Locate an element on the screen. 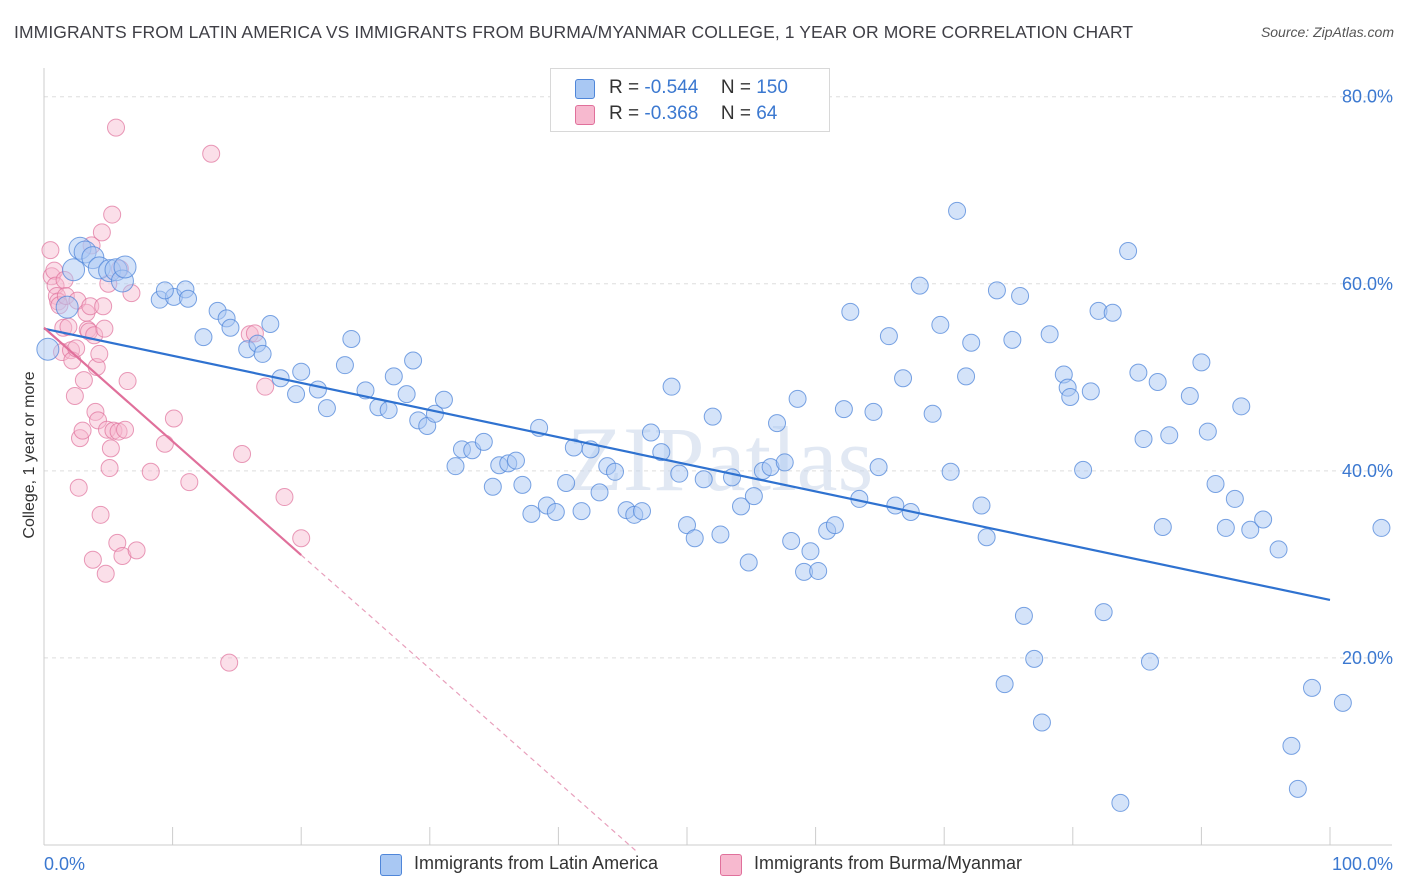  legend-r-value: -0.368 is located at coordinates (671, 113).